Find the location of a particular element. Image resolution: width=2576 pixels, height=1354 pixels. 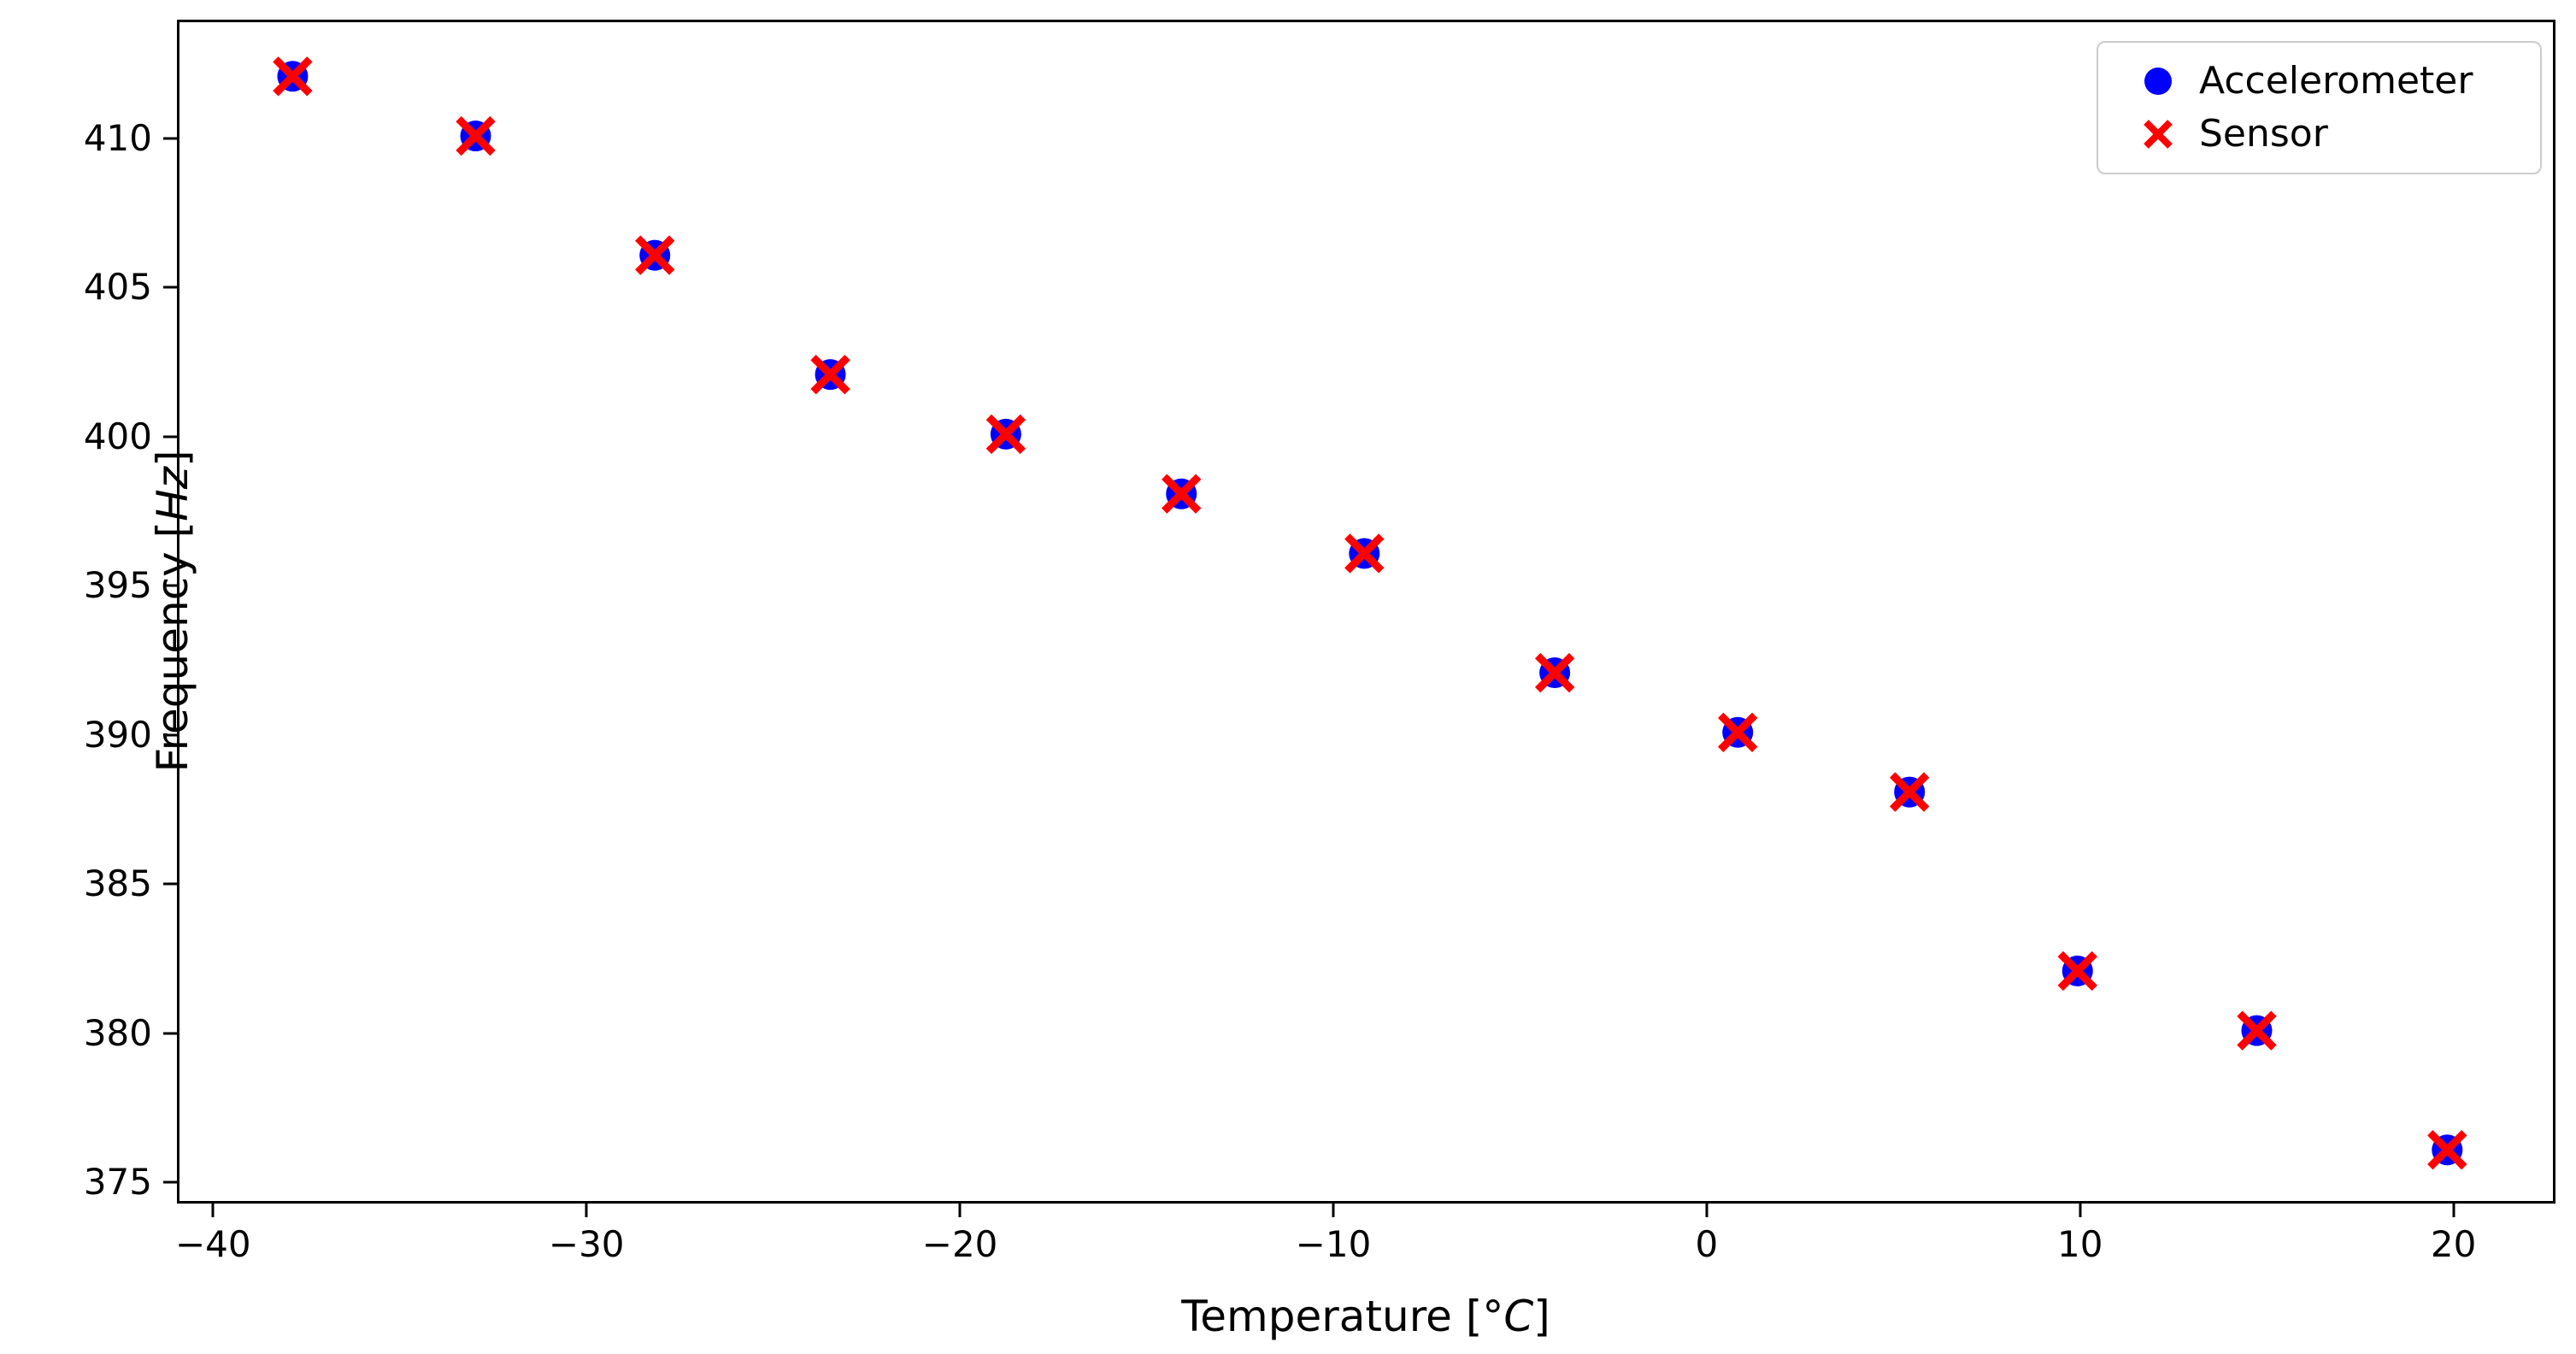

x-tick-label: 0 is located at coordinates (1707, 1244).